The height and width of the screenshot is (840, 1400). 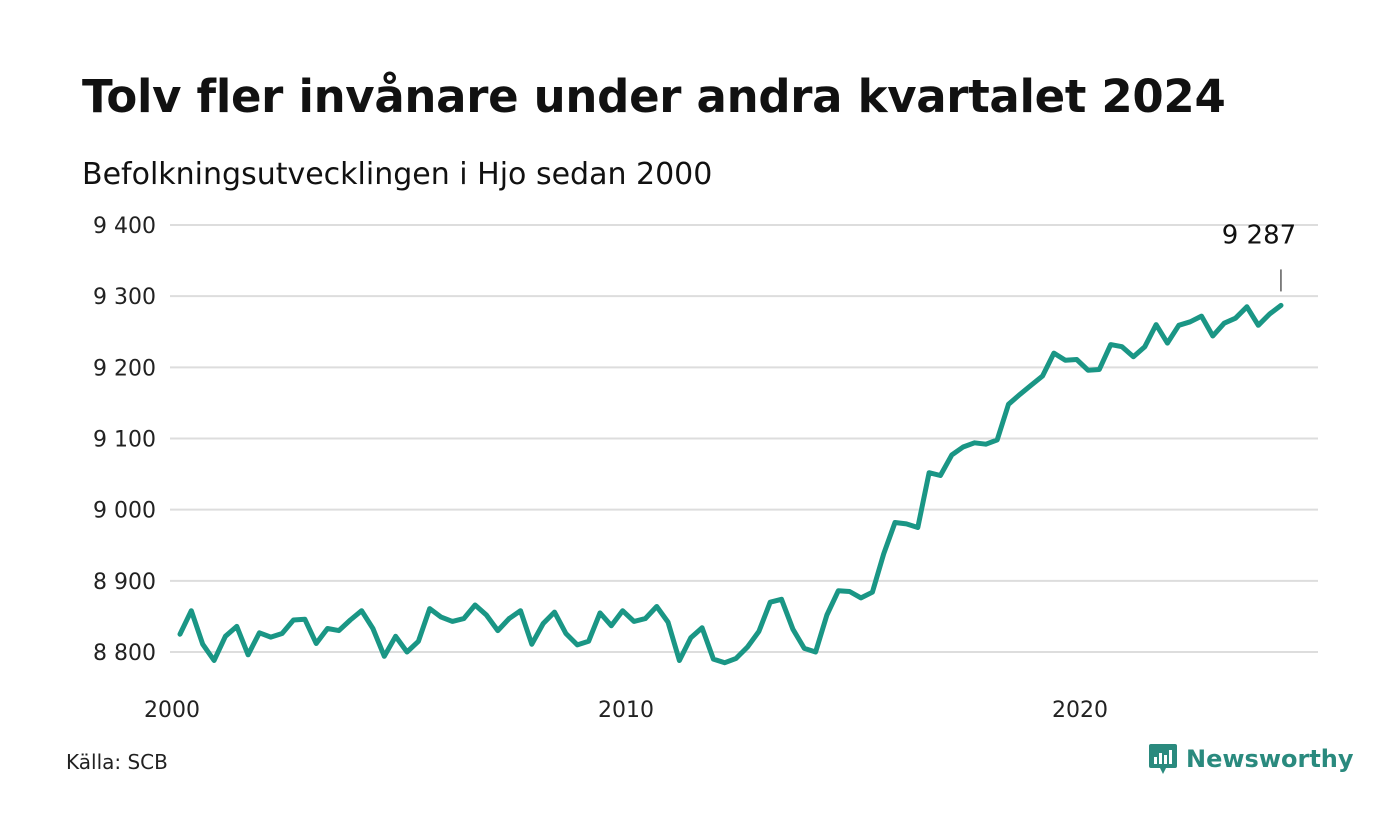 I want to click on y-tick-label: 8 800, so click(x=124, y=653).